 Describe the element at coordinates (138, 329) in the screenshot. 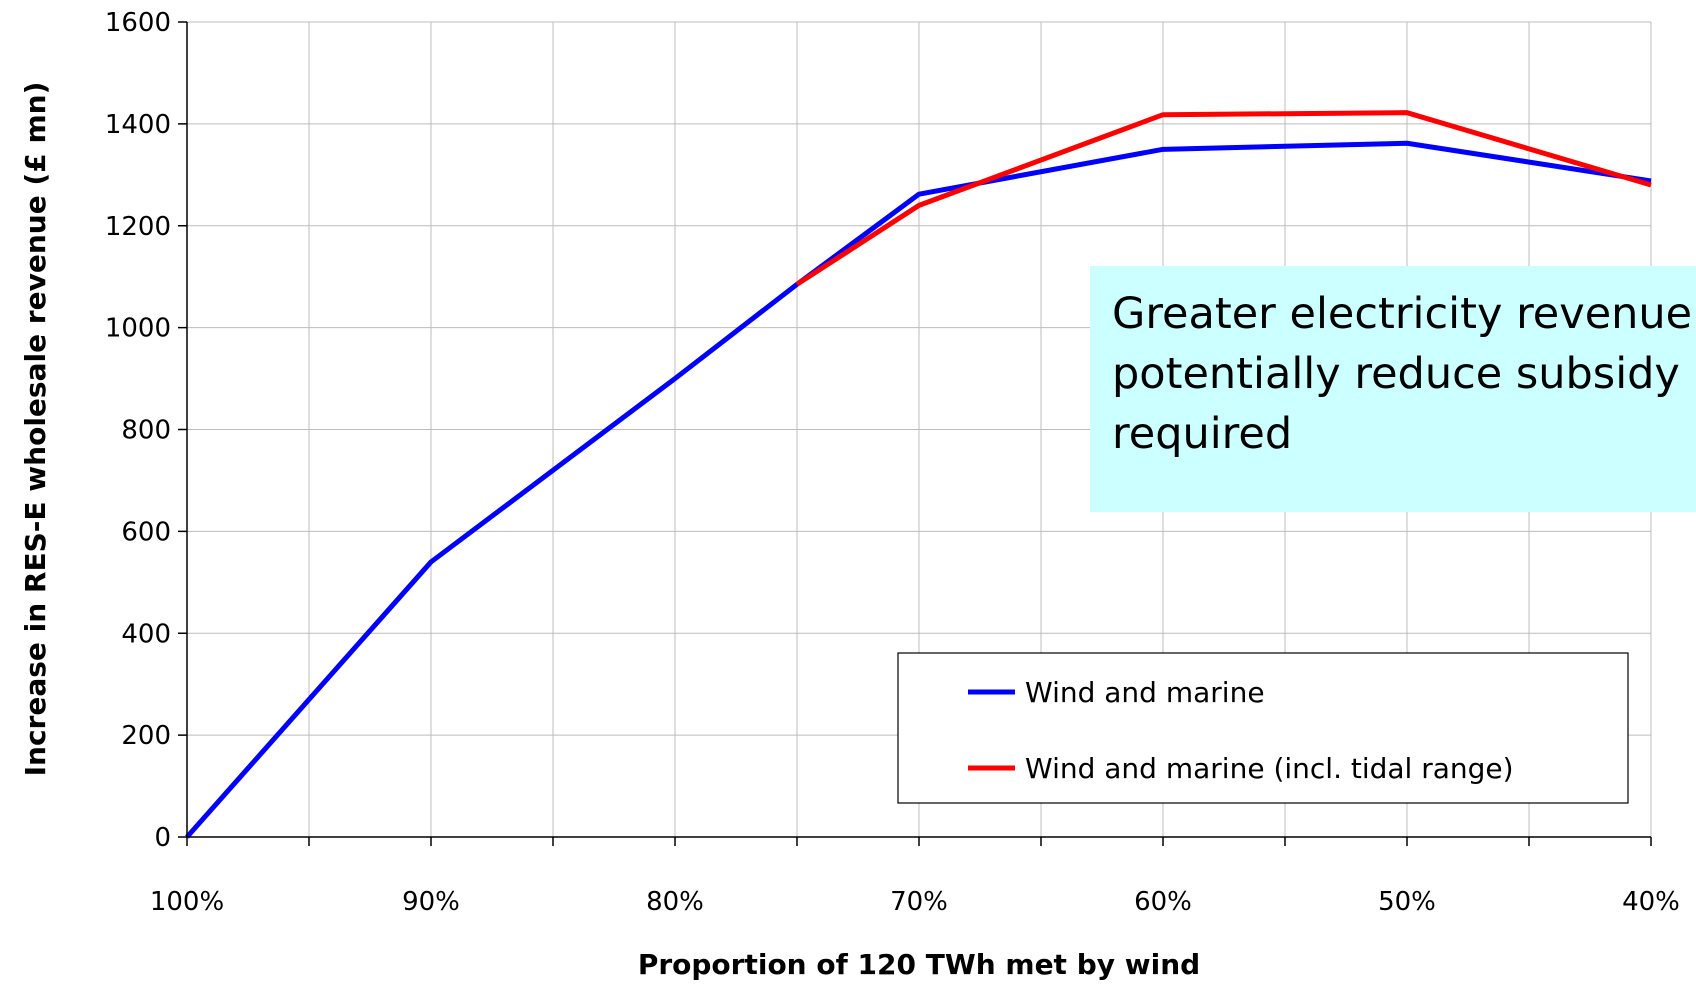

I see `y-tick-label: 1000` at that location.